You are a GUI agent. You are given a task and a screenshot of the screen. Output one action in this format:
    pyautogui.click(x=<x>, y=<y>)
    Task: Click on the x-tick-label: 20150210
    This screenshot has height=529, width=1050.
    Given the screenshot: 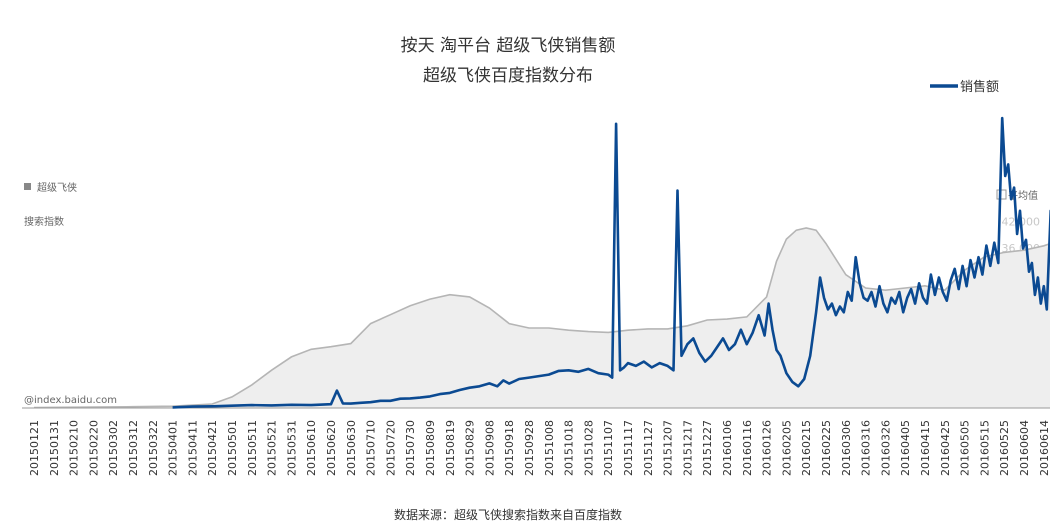 What is the action you would take?
    pyautogui.click(x=74, y=448)
    